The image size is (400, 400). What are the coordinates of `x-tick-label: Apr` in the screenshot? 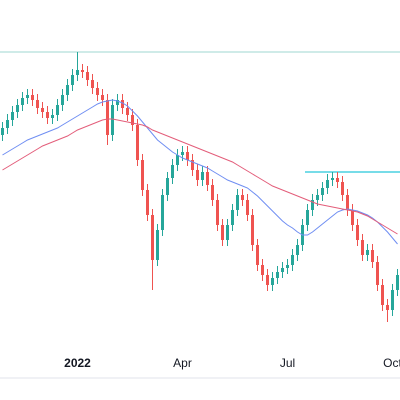 It's located at (182, 363).